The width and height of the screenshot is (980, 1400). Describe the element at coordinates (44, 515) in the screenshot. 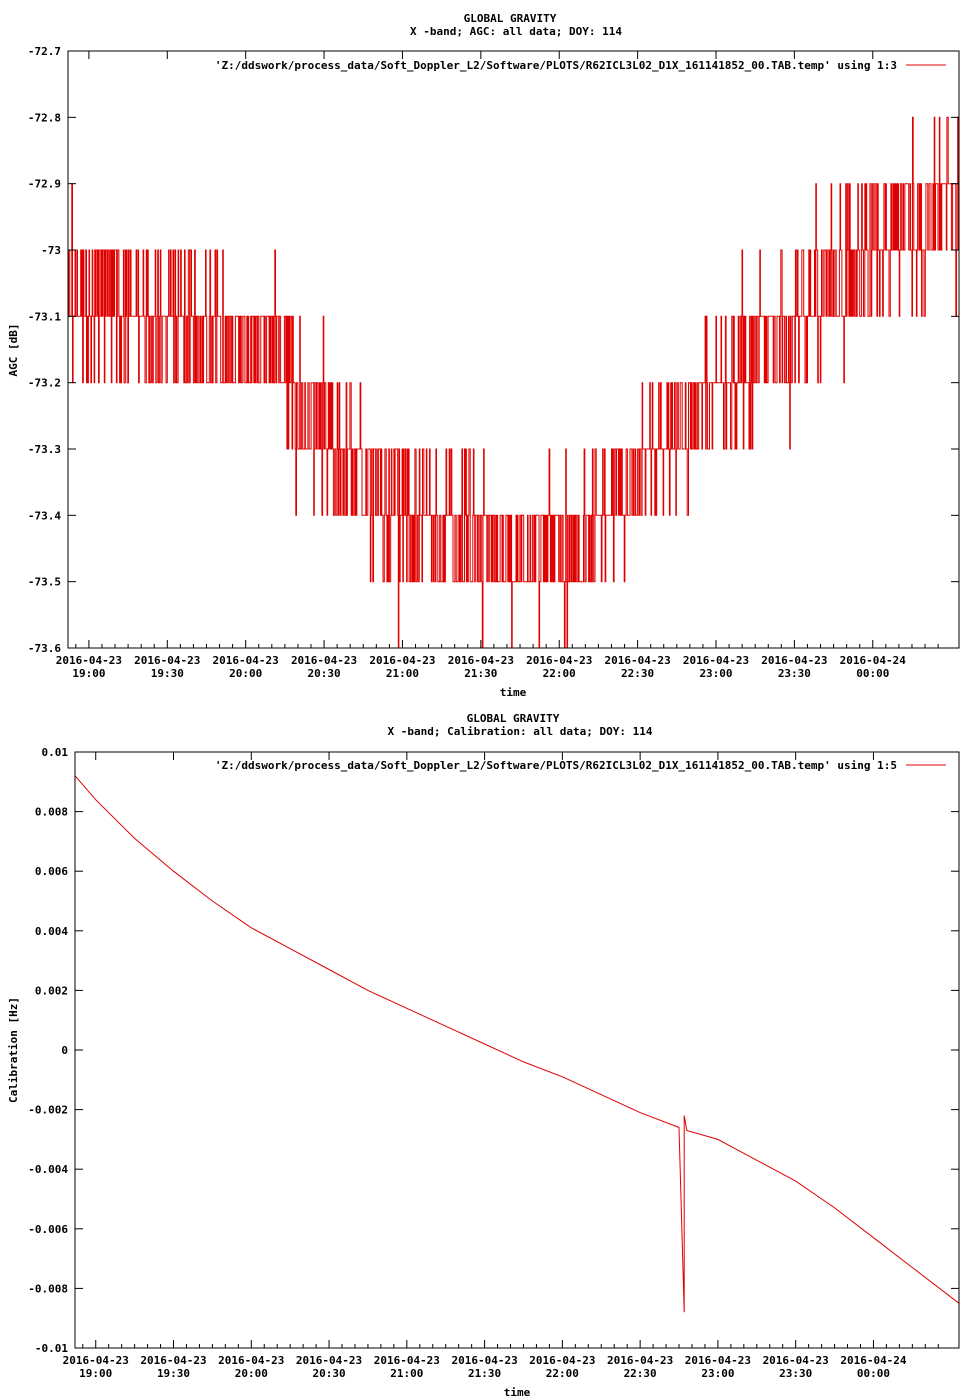

I see `y-tick-label: -73.4` at that location.